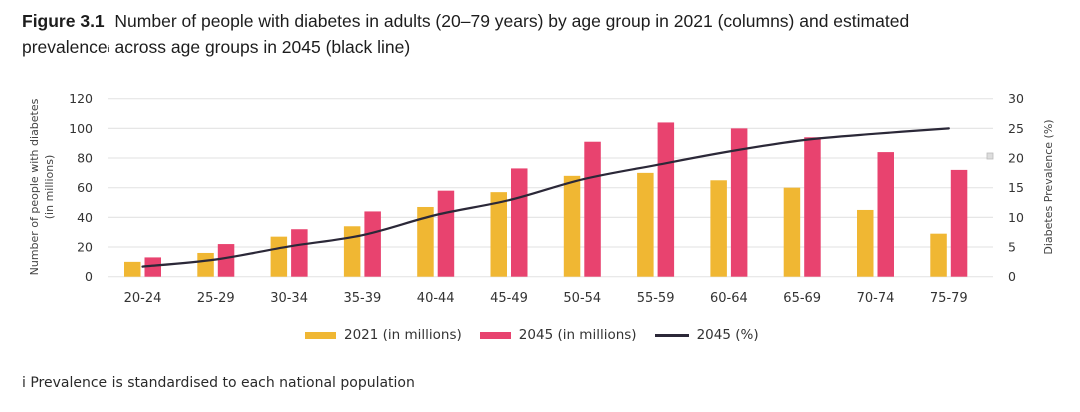 The image size is (1080, 412). Describe the element at coordinates (1016, 158) in the screenshot. I see `y2-tick-label: 20` at that location.